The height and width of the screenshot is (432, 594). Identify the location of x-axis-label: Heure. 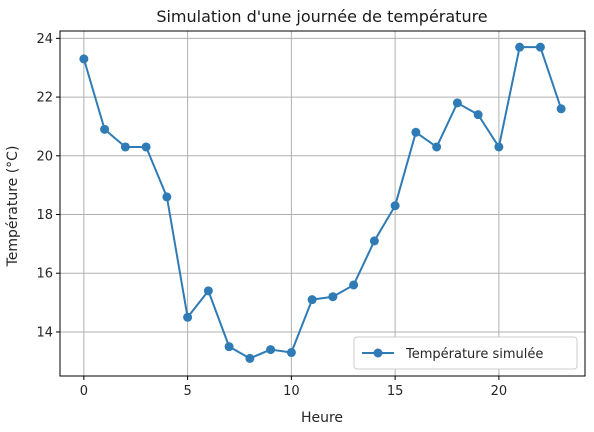
(322, 418).